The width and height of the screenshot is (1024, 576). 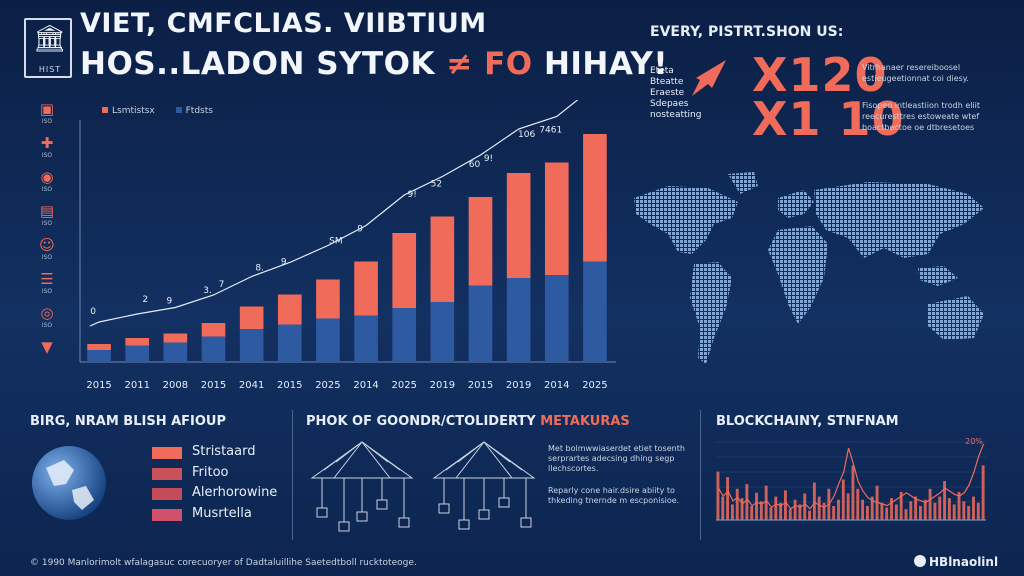 What do you see at coordinates (796, 204) in the screenshot?
I see `continent-europe` at bounding box center [796, 204].